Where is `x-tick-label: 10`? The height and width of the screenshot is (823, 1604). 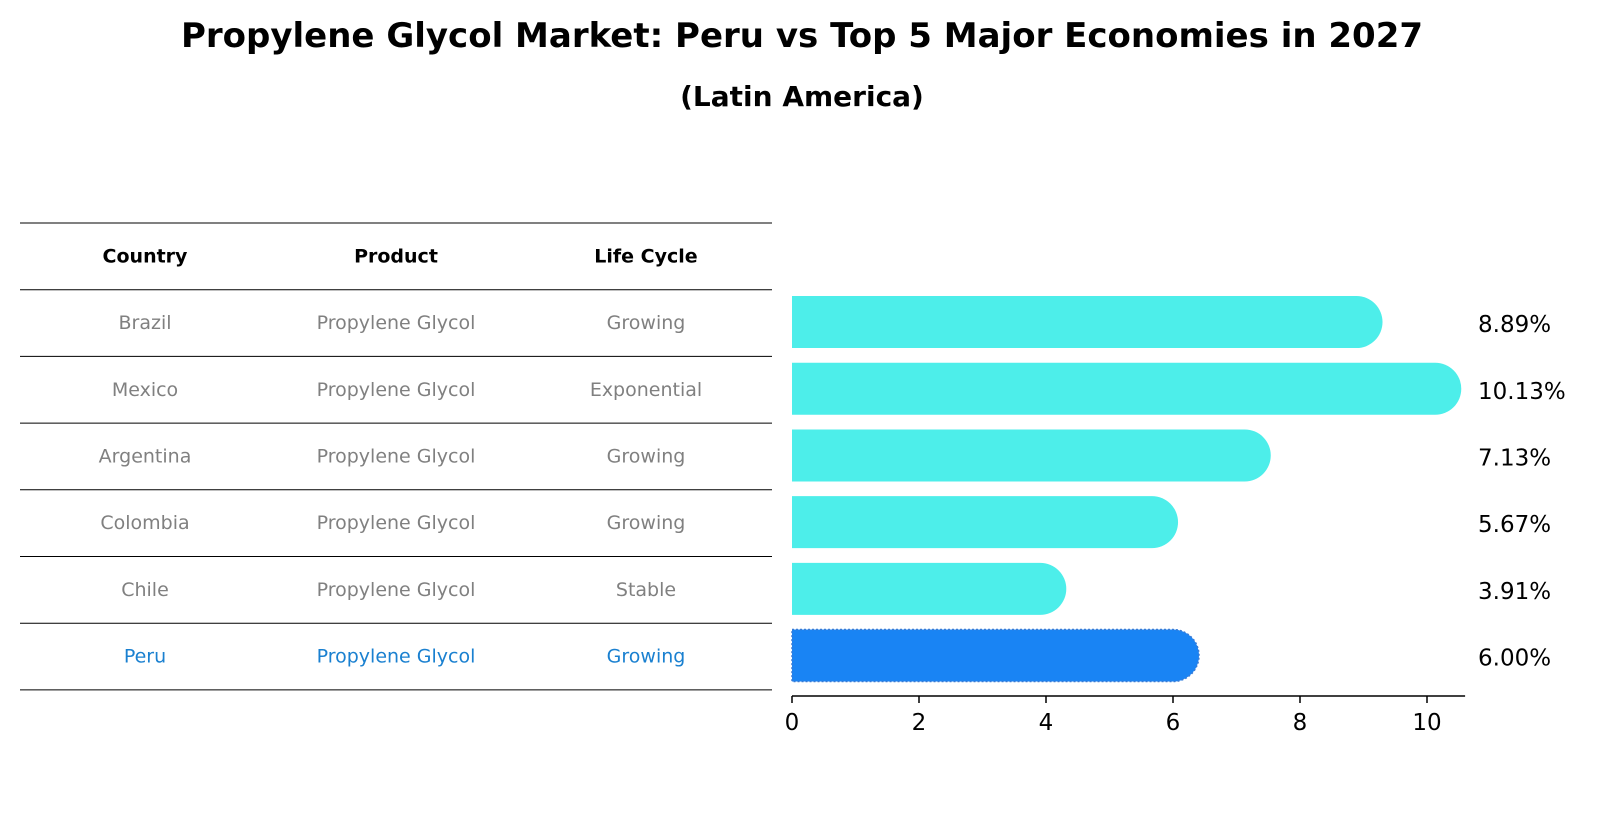
x-tick-label: 10 is located at coordinates (1426, 723).